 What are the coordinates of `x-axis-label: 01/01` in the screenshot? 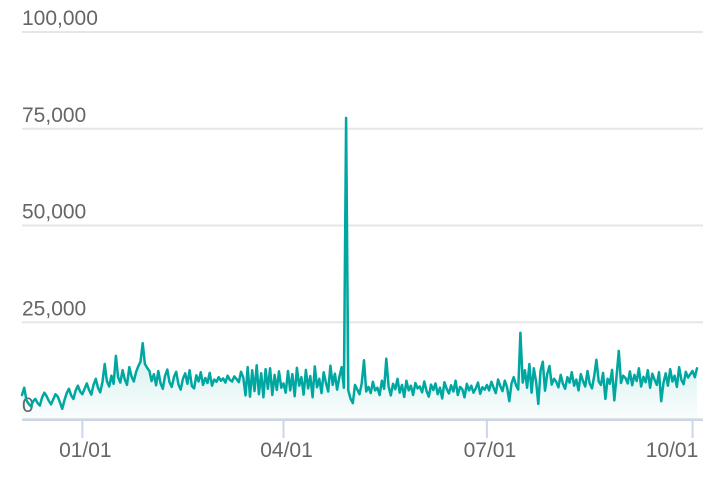 It's located at (85, 450).